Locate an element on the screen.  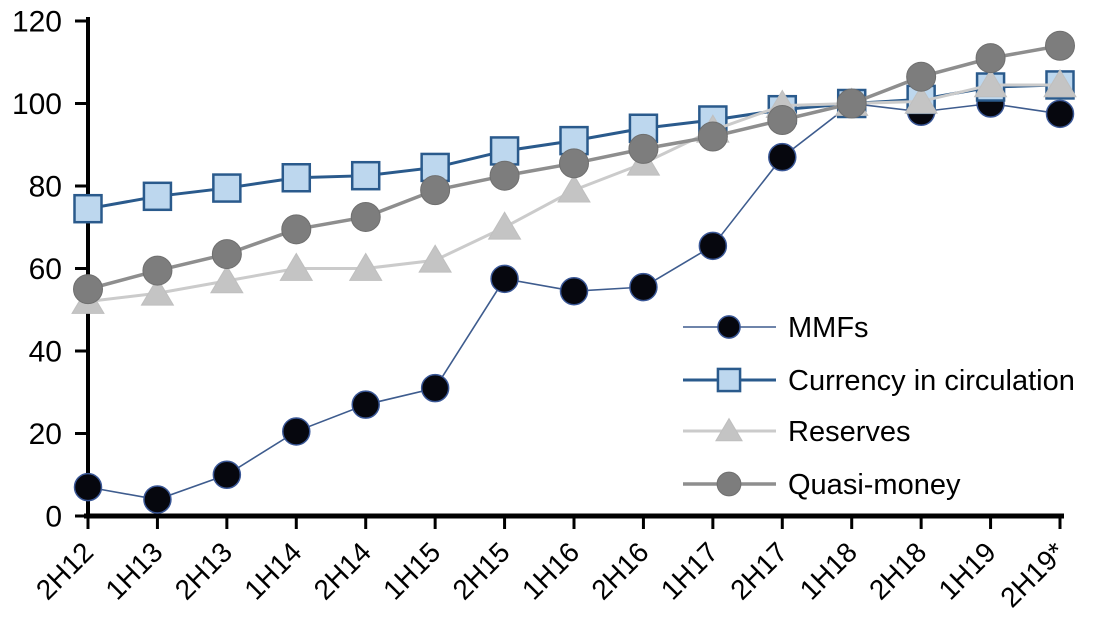
x-axis-tick-label: 2H18 is located at coordinates (897, 570).